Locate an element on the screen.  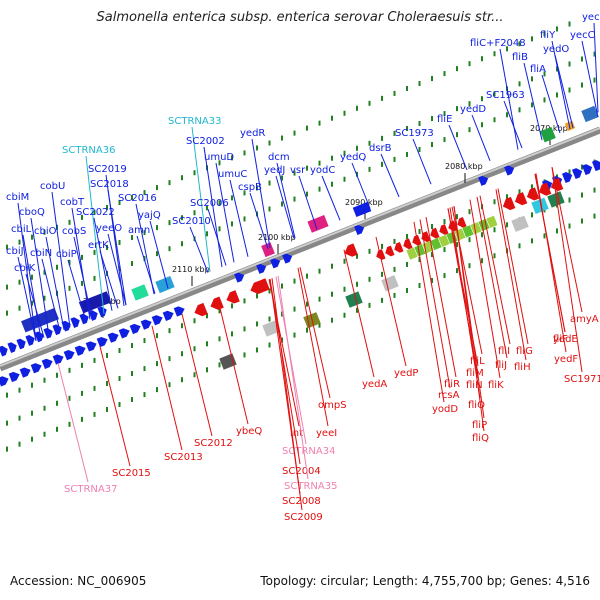
reverse-gene is located at coordinates (390, 251).